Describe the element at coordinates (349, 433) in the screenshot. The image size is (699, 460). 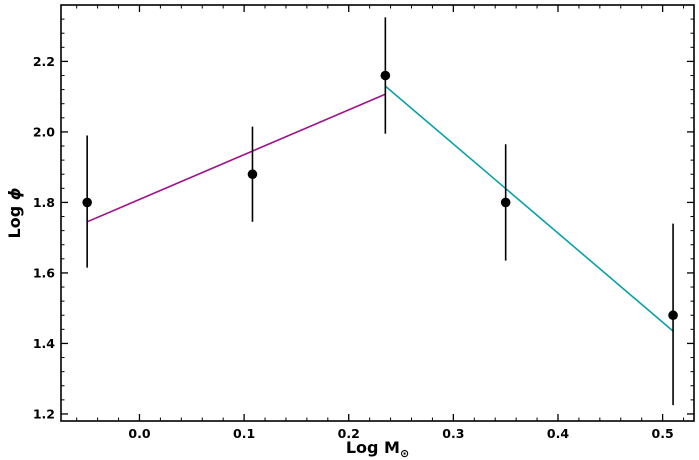
I see `x-tick-label: 0.2` at that location.